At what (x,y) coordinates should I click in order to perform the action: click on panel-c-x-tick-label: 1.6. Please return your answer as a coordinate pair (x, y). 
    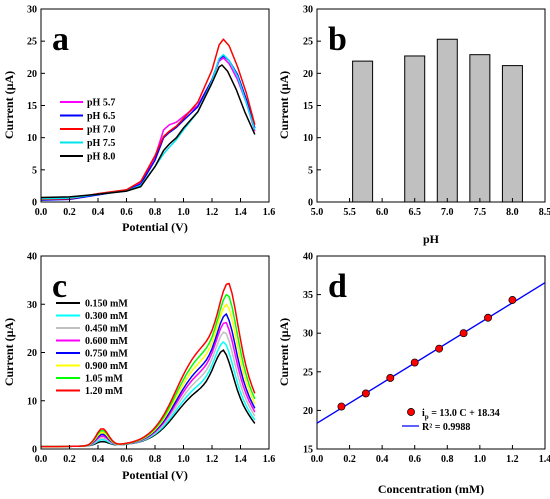
    Looking at the image, I should click on (269, 459).